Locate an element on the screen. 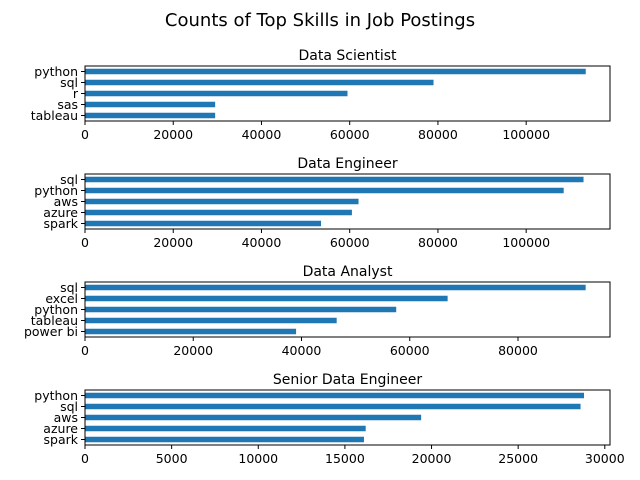 The width and height of the screenshot is (640, 480). y-tick-label: r is located at coordinates (76, 93).